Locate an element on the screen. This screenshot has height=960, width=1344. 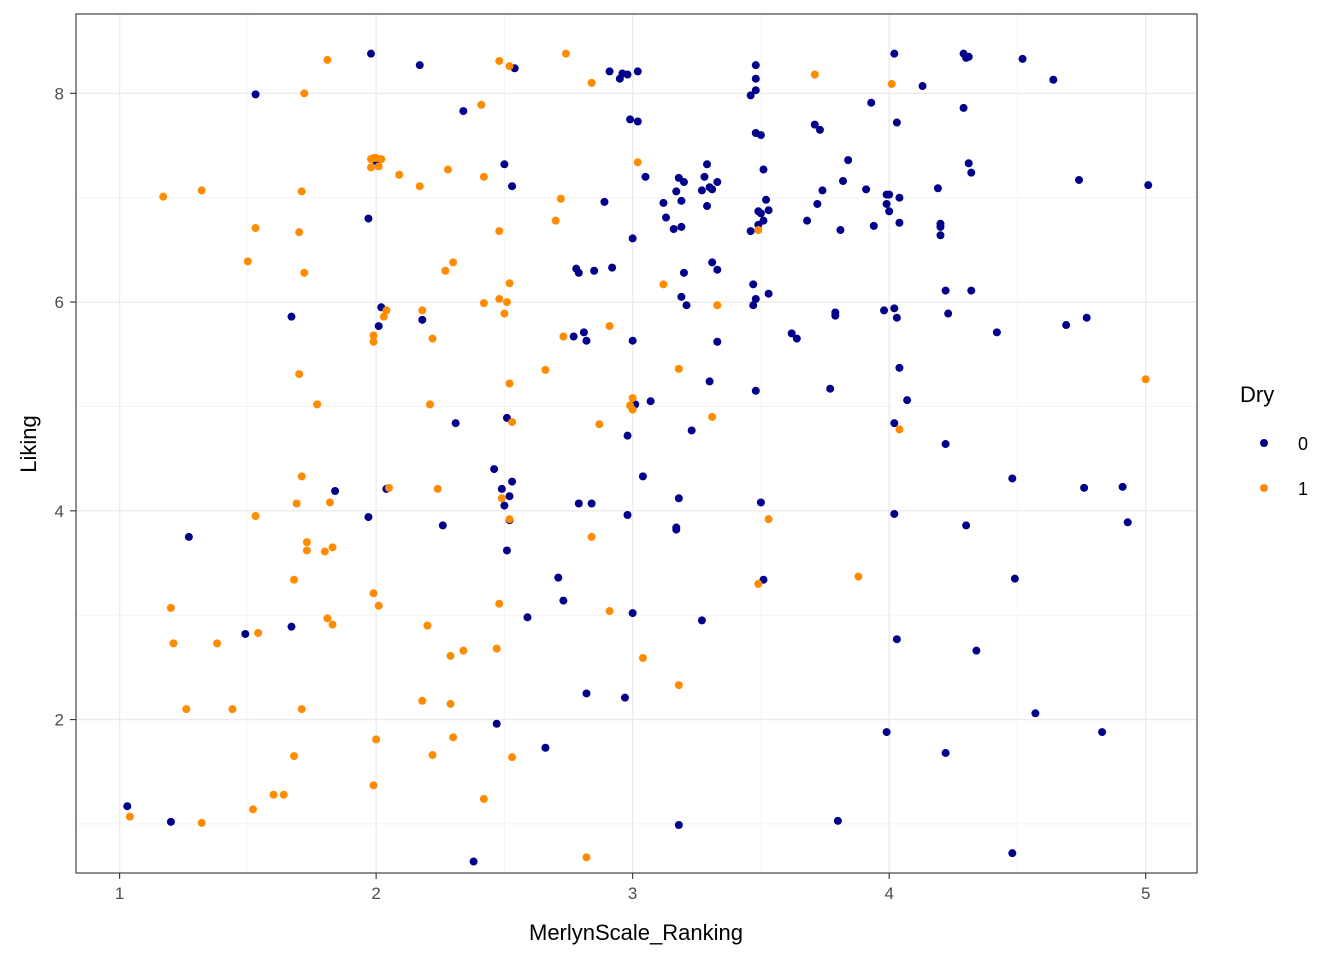
x-tick-label: 2 is located at coordinates (375, 893).